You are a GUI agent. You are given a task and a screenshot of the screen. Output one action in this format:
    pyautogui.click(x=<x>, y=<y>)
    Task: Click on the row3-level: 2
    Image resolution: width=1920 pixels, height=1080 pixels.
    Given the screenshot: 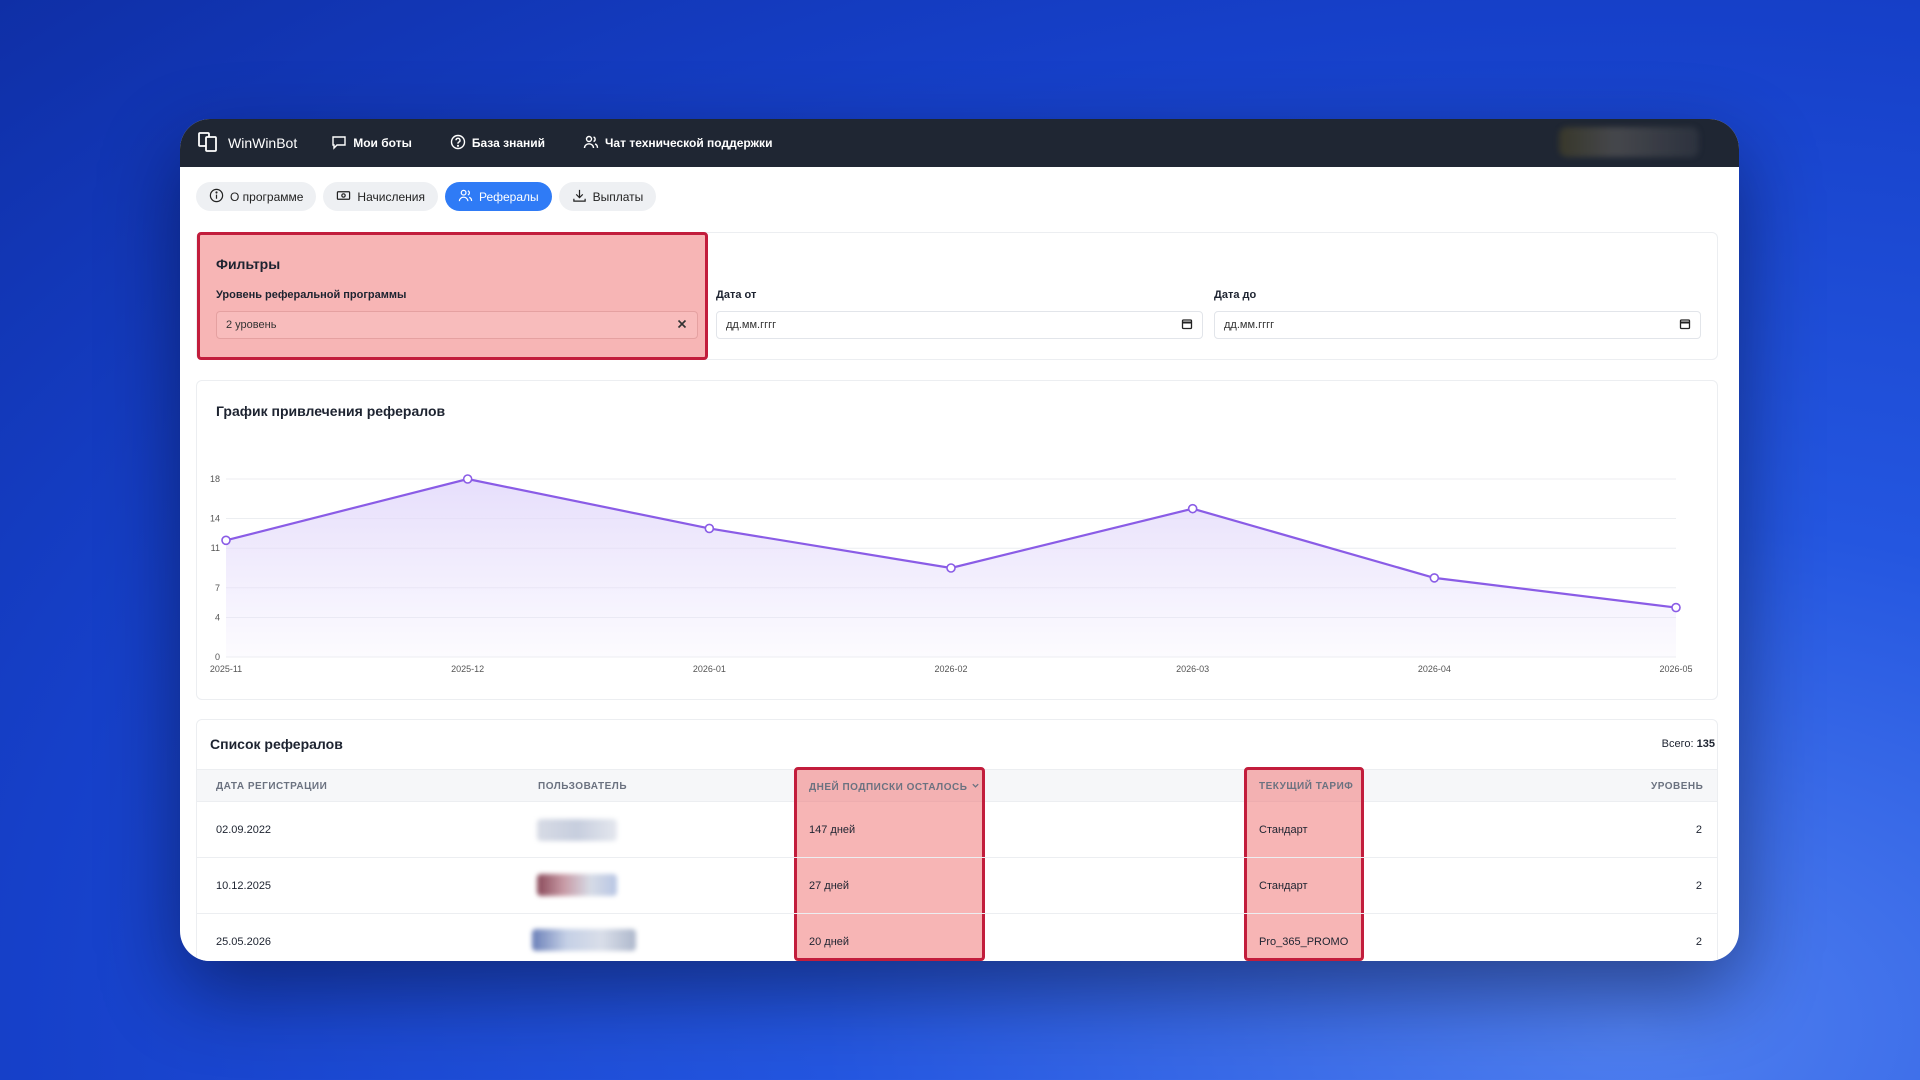 What is the action you would take?
    pyautogui.click(x=1698, y=942)
    